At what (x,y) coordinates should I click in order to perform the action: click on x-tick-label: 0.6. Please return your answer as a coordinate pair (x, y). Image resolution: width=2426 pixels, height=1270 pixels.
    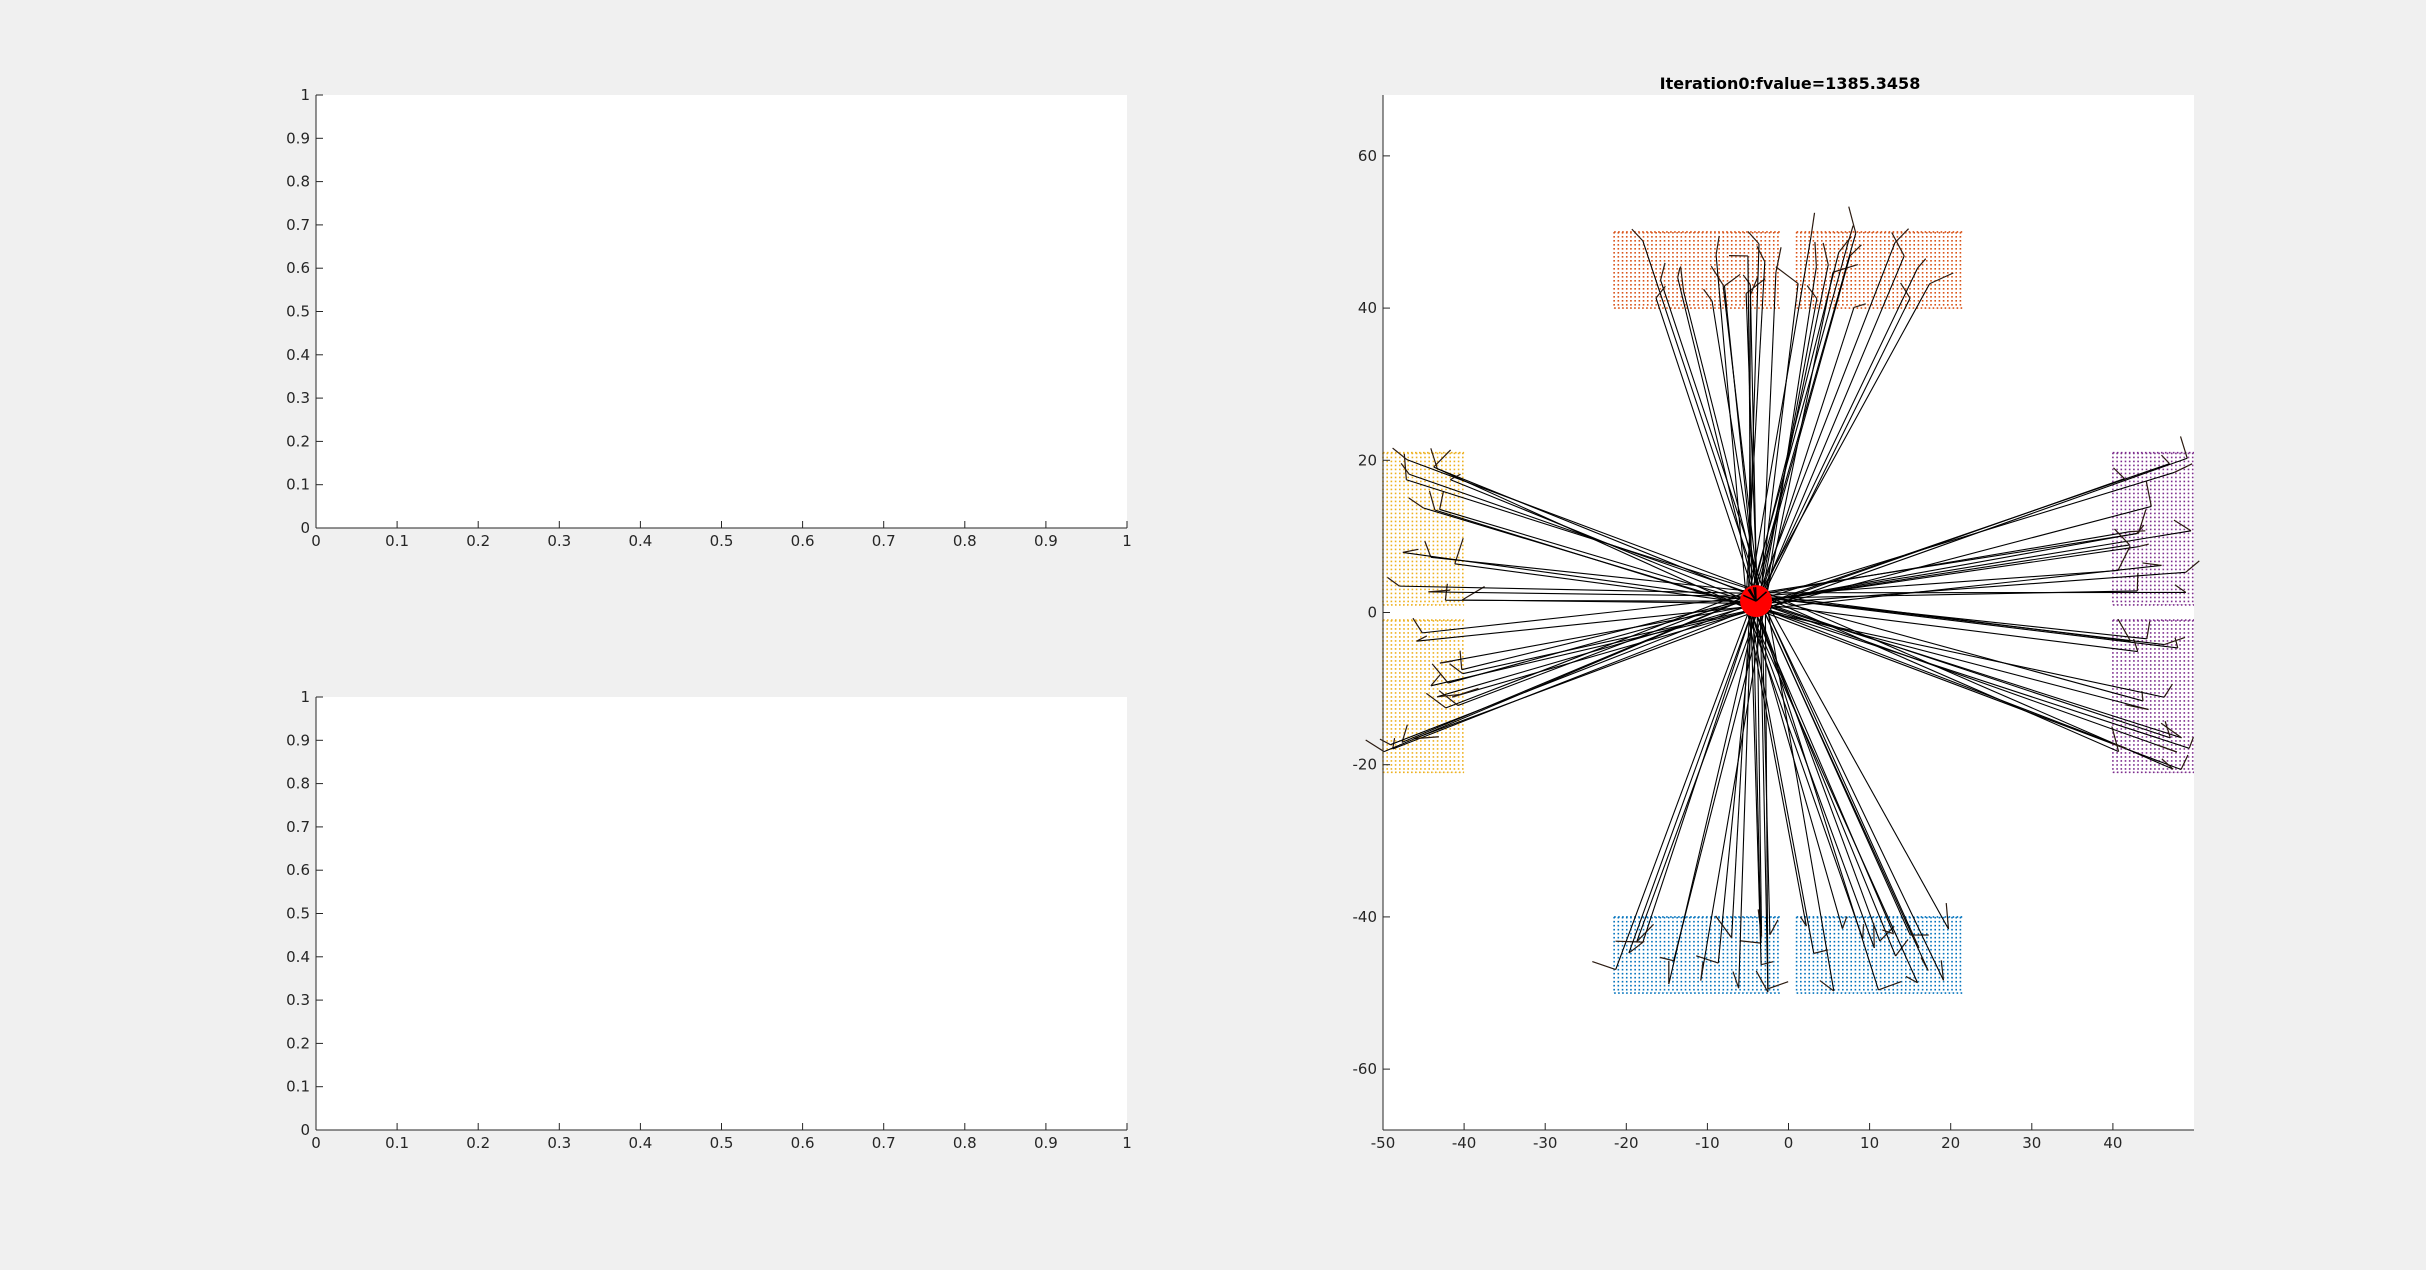
    Looking at the image, I should click on (803, 541).